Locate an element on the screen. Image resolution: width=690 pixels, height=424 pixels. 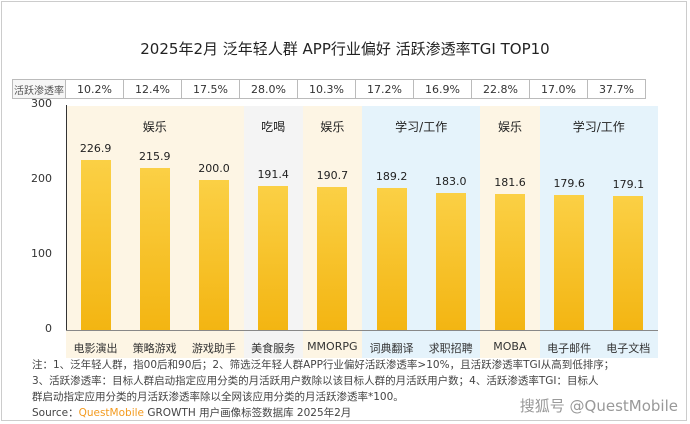
group-label: 吃喝 is located at coordinates (273, 127).